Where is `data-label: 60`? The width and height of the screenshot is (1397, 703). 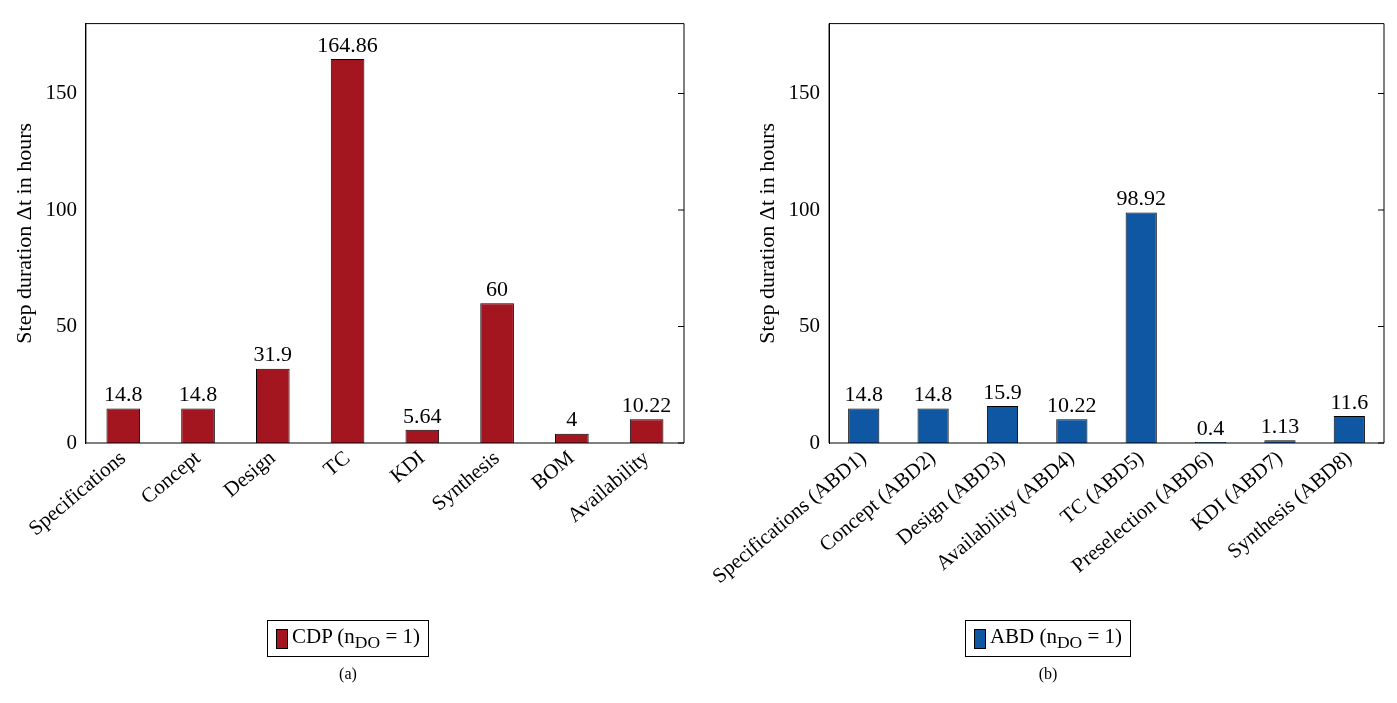
data-label: 60 is located at coordinates (497, 288).